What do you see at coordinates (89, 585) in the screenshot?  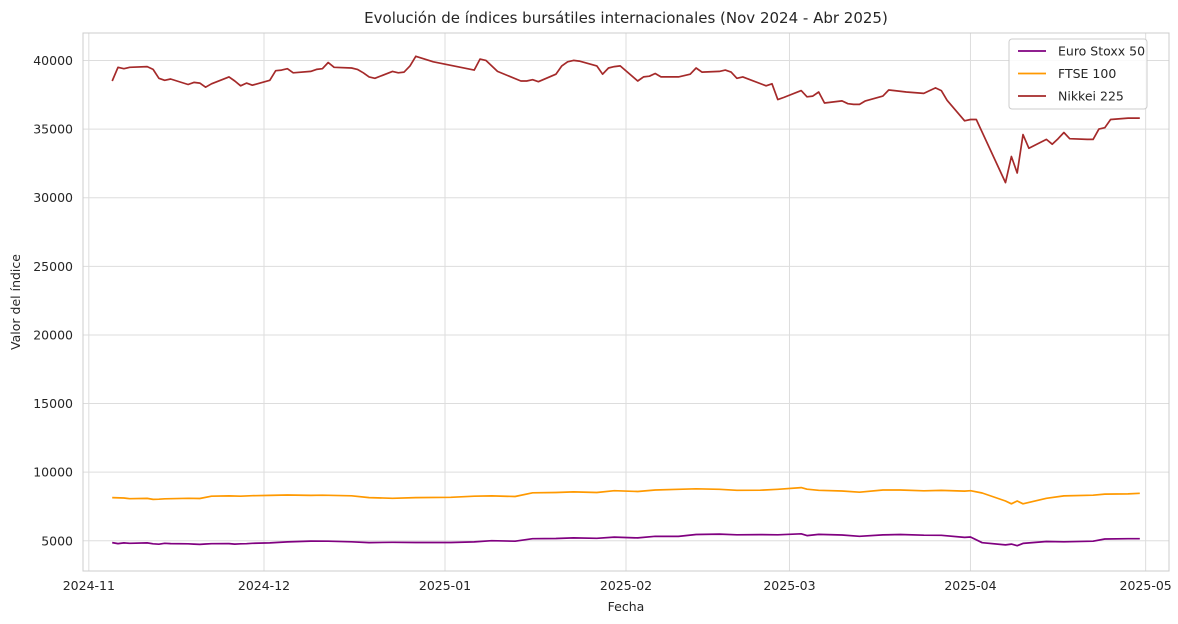 I see `x-tick-label: 2024-11` at bounding box center [89, 585].